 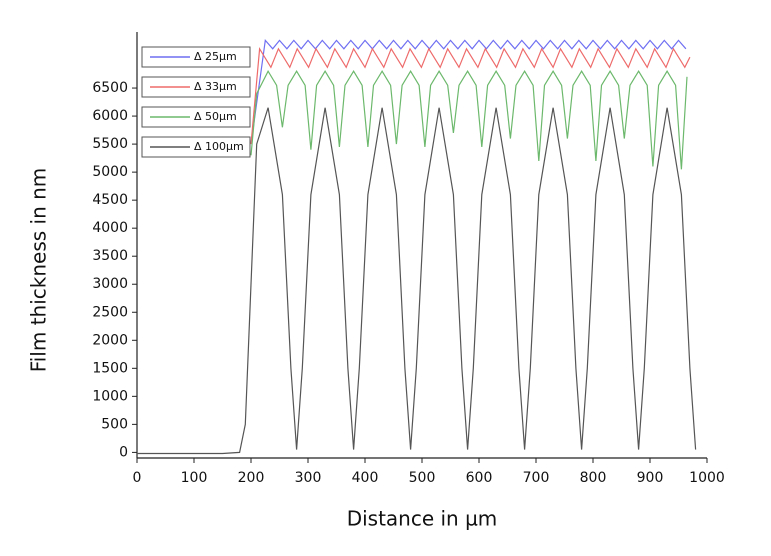 What do you see at coordinates (215, 86) in the screenshot?
I see `legend-label: Δ 33µm` at bounding box center [215, 86].